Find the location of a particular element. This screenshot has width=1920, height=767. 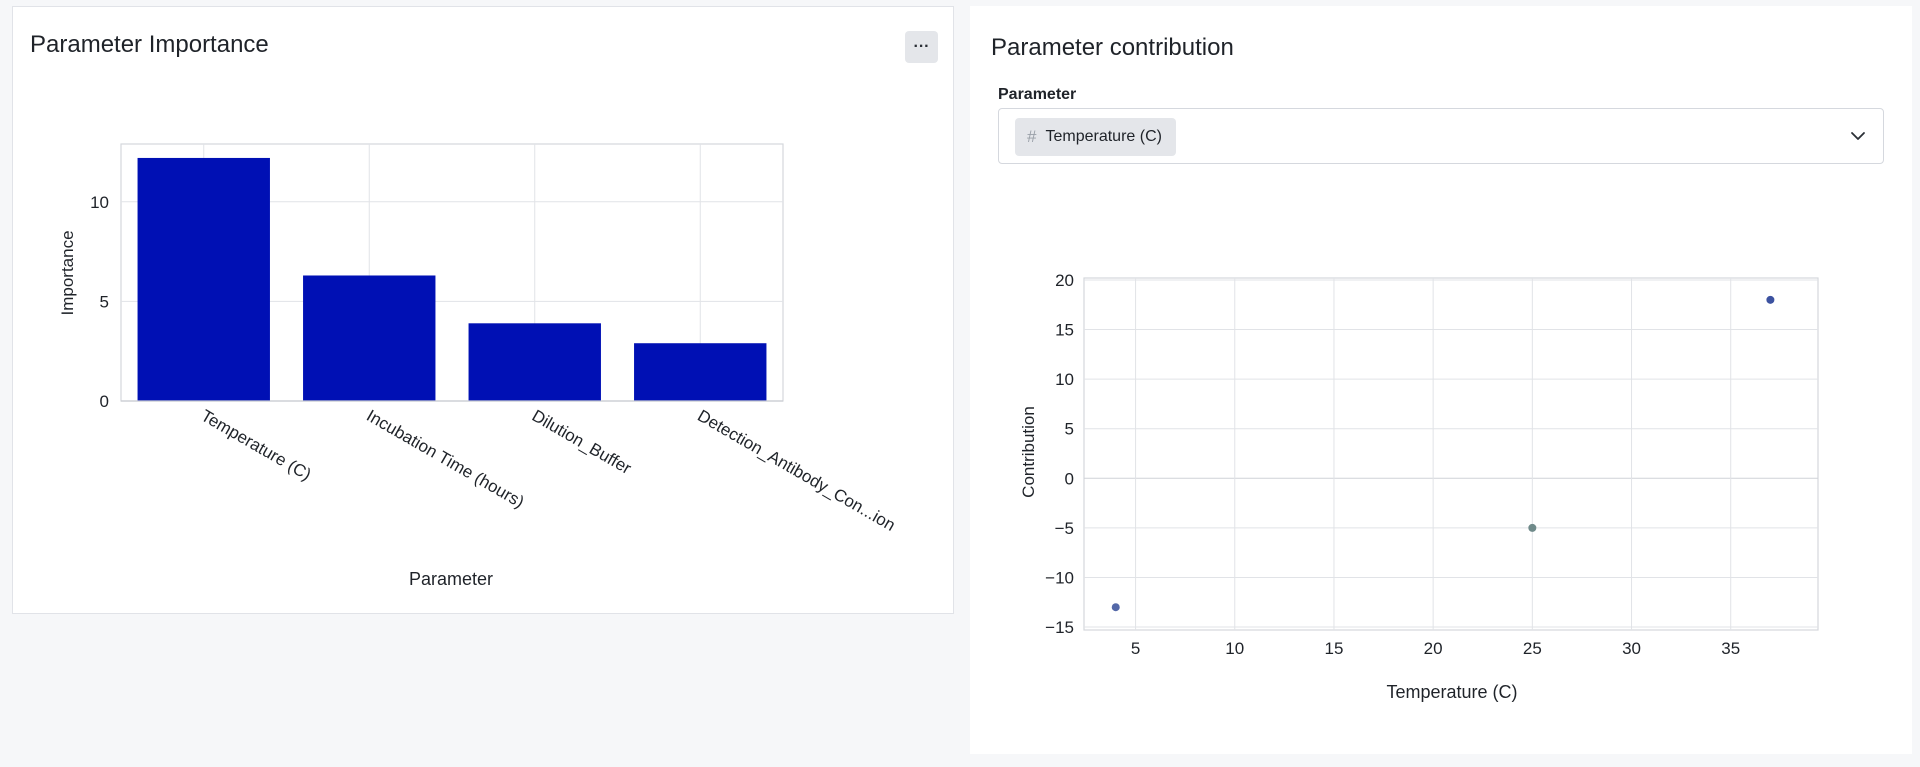

bar-chart-y-axis-label: Importance is located at coordinates (67, 272).